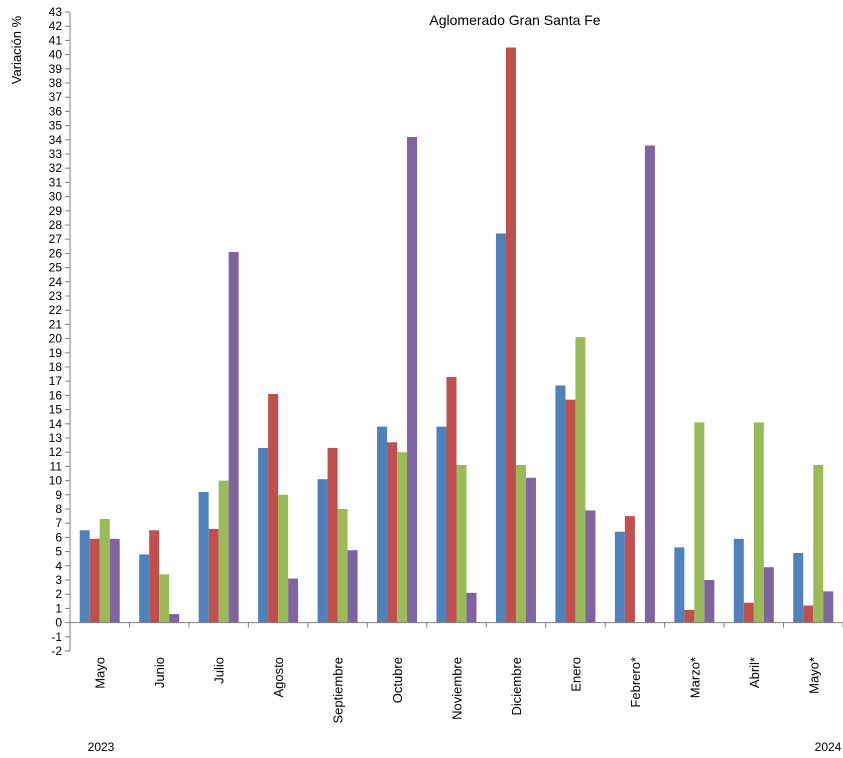 The image size is (843, 758). What do you see at coordinates (338, 690) in the screenshot?
I see `x-category-label: Septiembre` at bounding box center [338, 690].